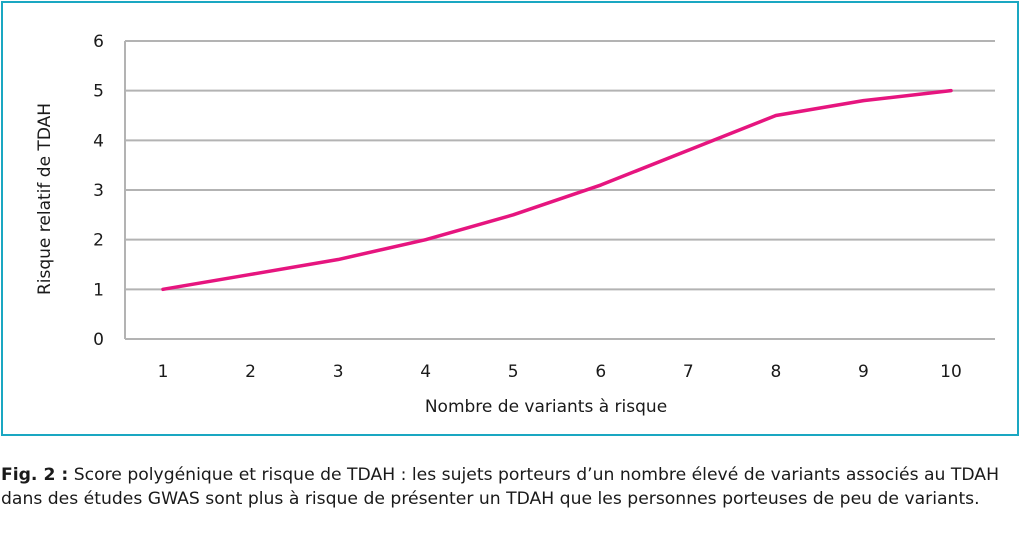  What do you see at coordinates (98, 340) in the screenshot?
I see `y-tick-label: 0` at bounding box center [98, 340].